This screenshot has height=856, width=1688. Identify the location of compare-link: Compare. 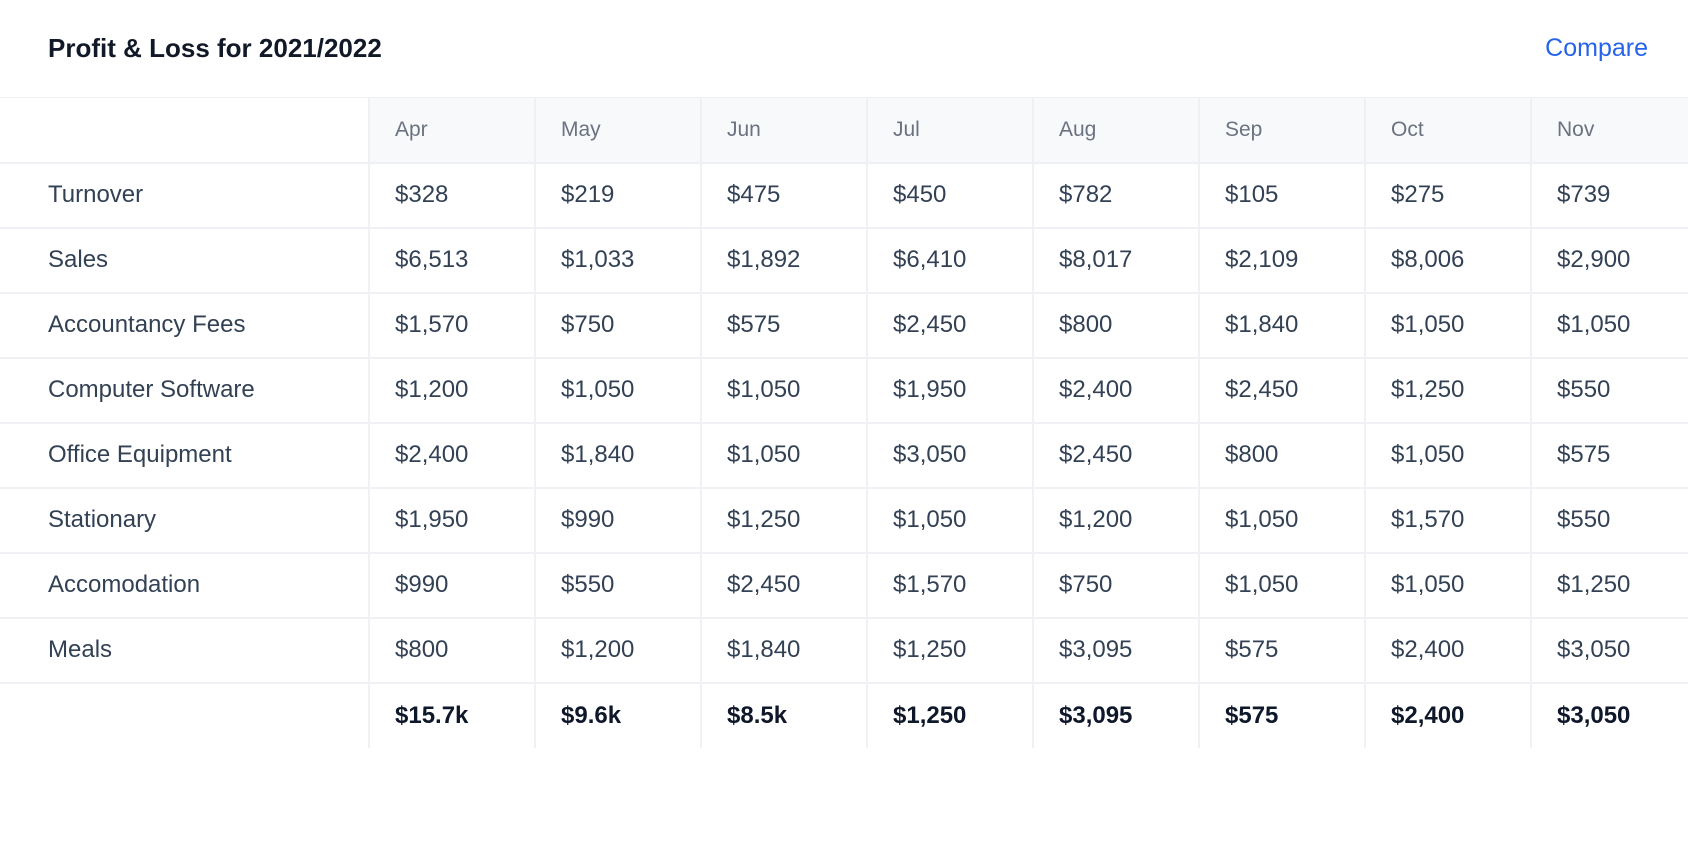
(1596, 48).